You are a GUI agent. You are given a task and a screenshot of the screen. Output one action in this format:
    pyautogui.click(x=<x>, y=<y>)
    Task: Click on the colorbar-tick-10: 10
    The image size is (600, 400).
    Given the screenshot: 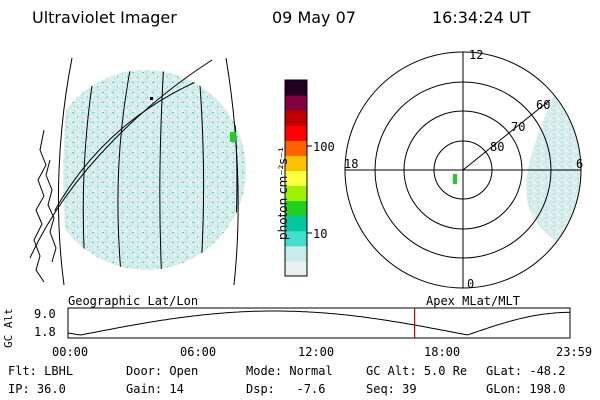 What is the action you would take?
    pyautogui.click(x=320, y=234)
    